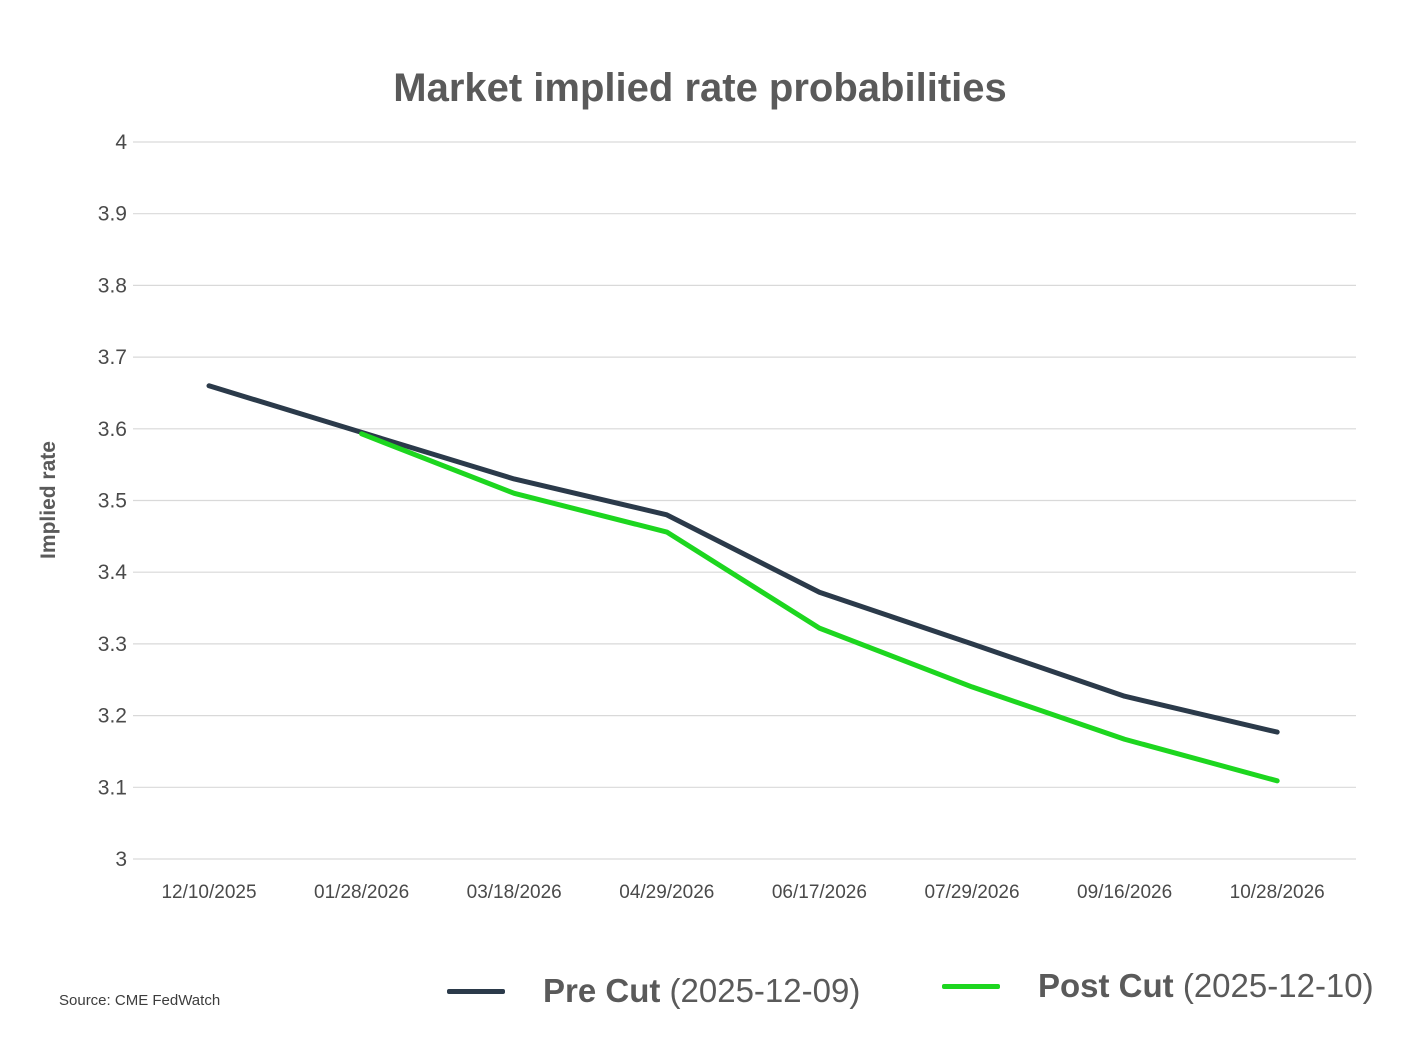 This screenshot has width=1424, height=1050. I want to click on legend-item-post-cut: Post Cut (2025-12-10), so click(1158, 986).